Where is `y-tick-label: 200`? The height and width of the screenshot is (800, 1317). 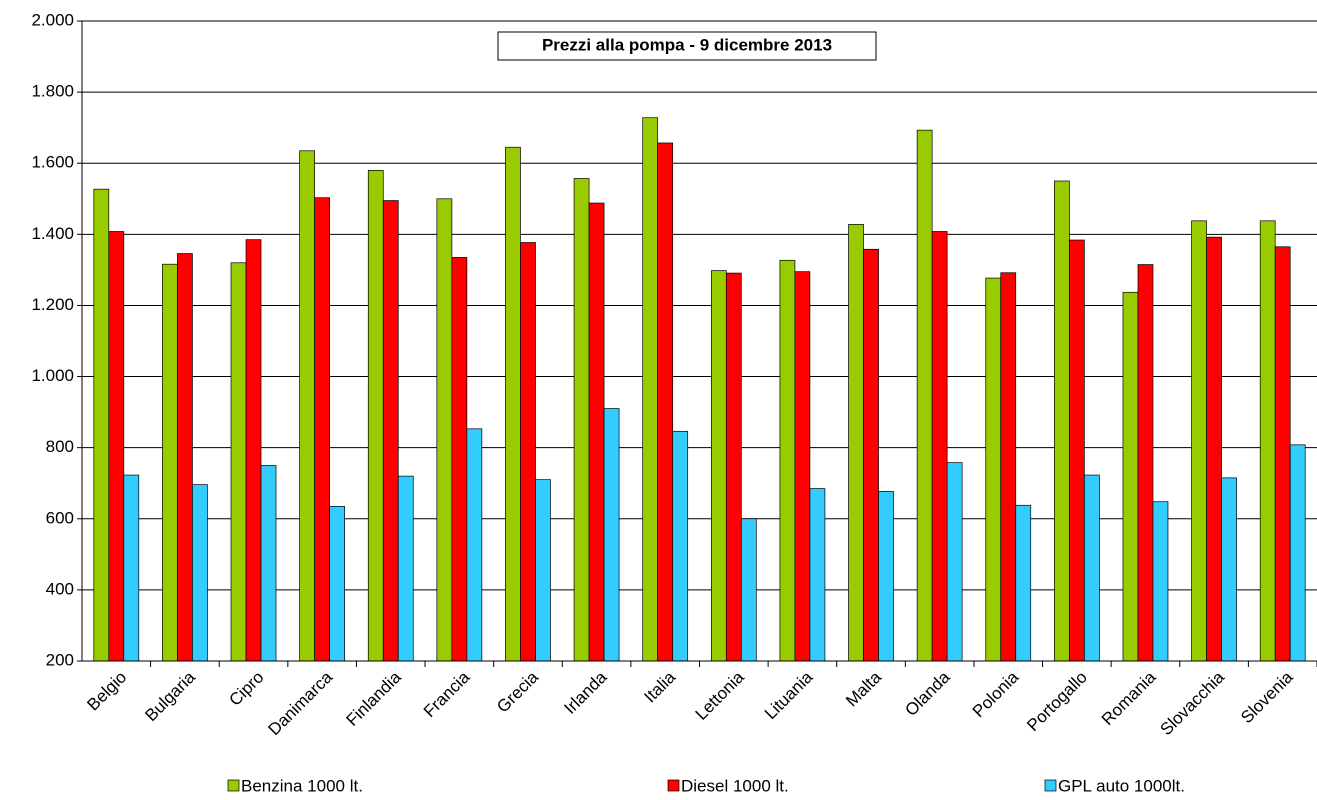 y-tick-label: 200 is located at coordinates (60, 659).